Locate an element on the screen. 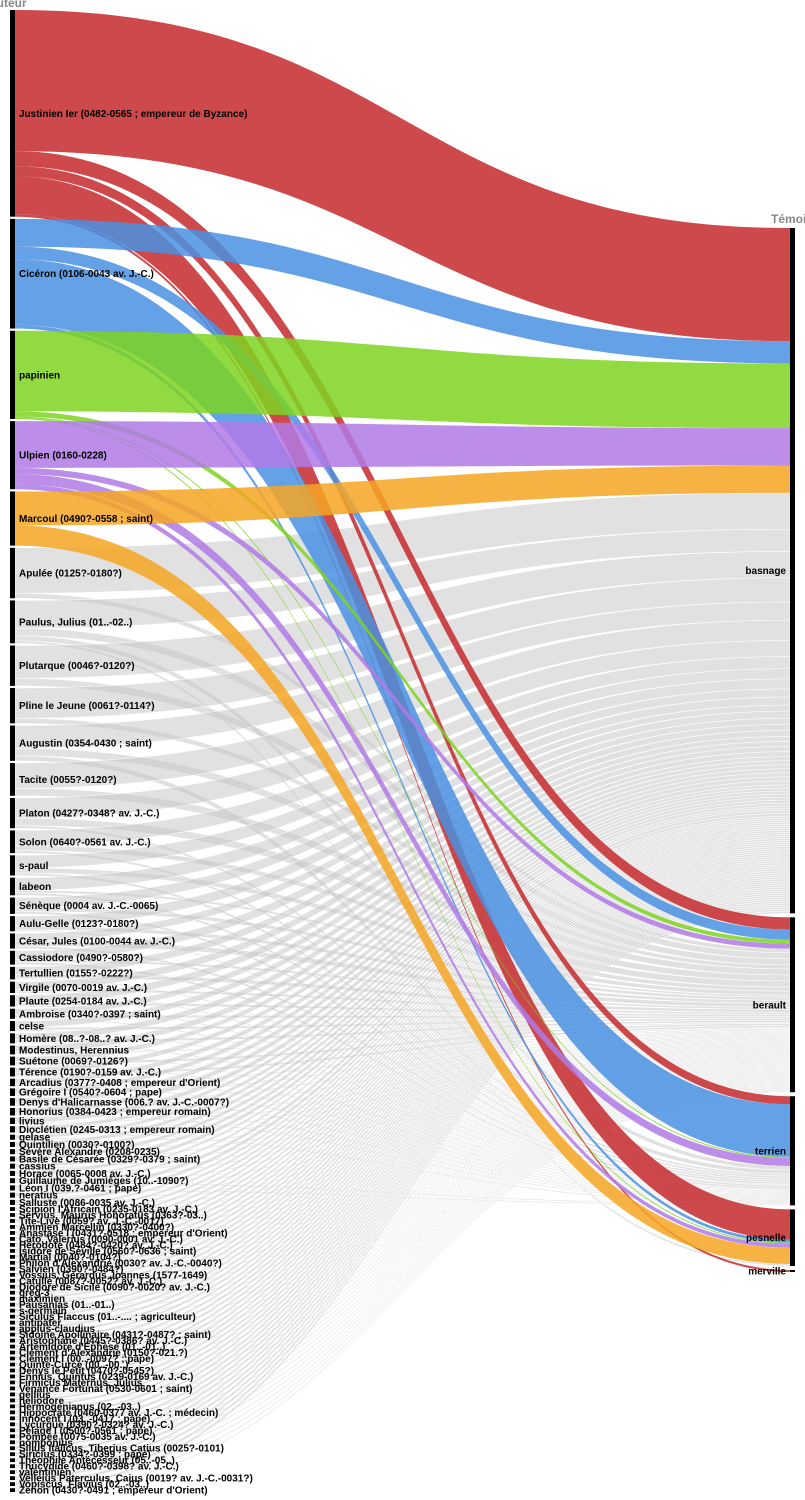 The image size is (805, 1500). target-node-basnage is located at coordinates (792, 571).